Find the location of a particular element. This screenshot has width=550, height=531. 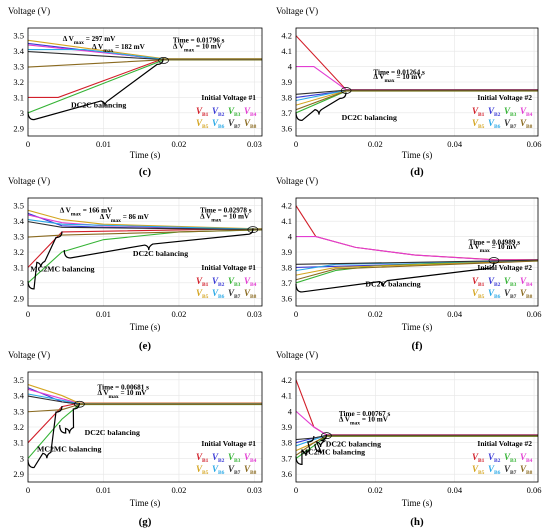

legend-title: Initial Voltage #2 is located at coordinates (504, 97).